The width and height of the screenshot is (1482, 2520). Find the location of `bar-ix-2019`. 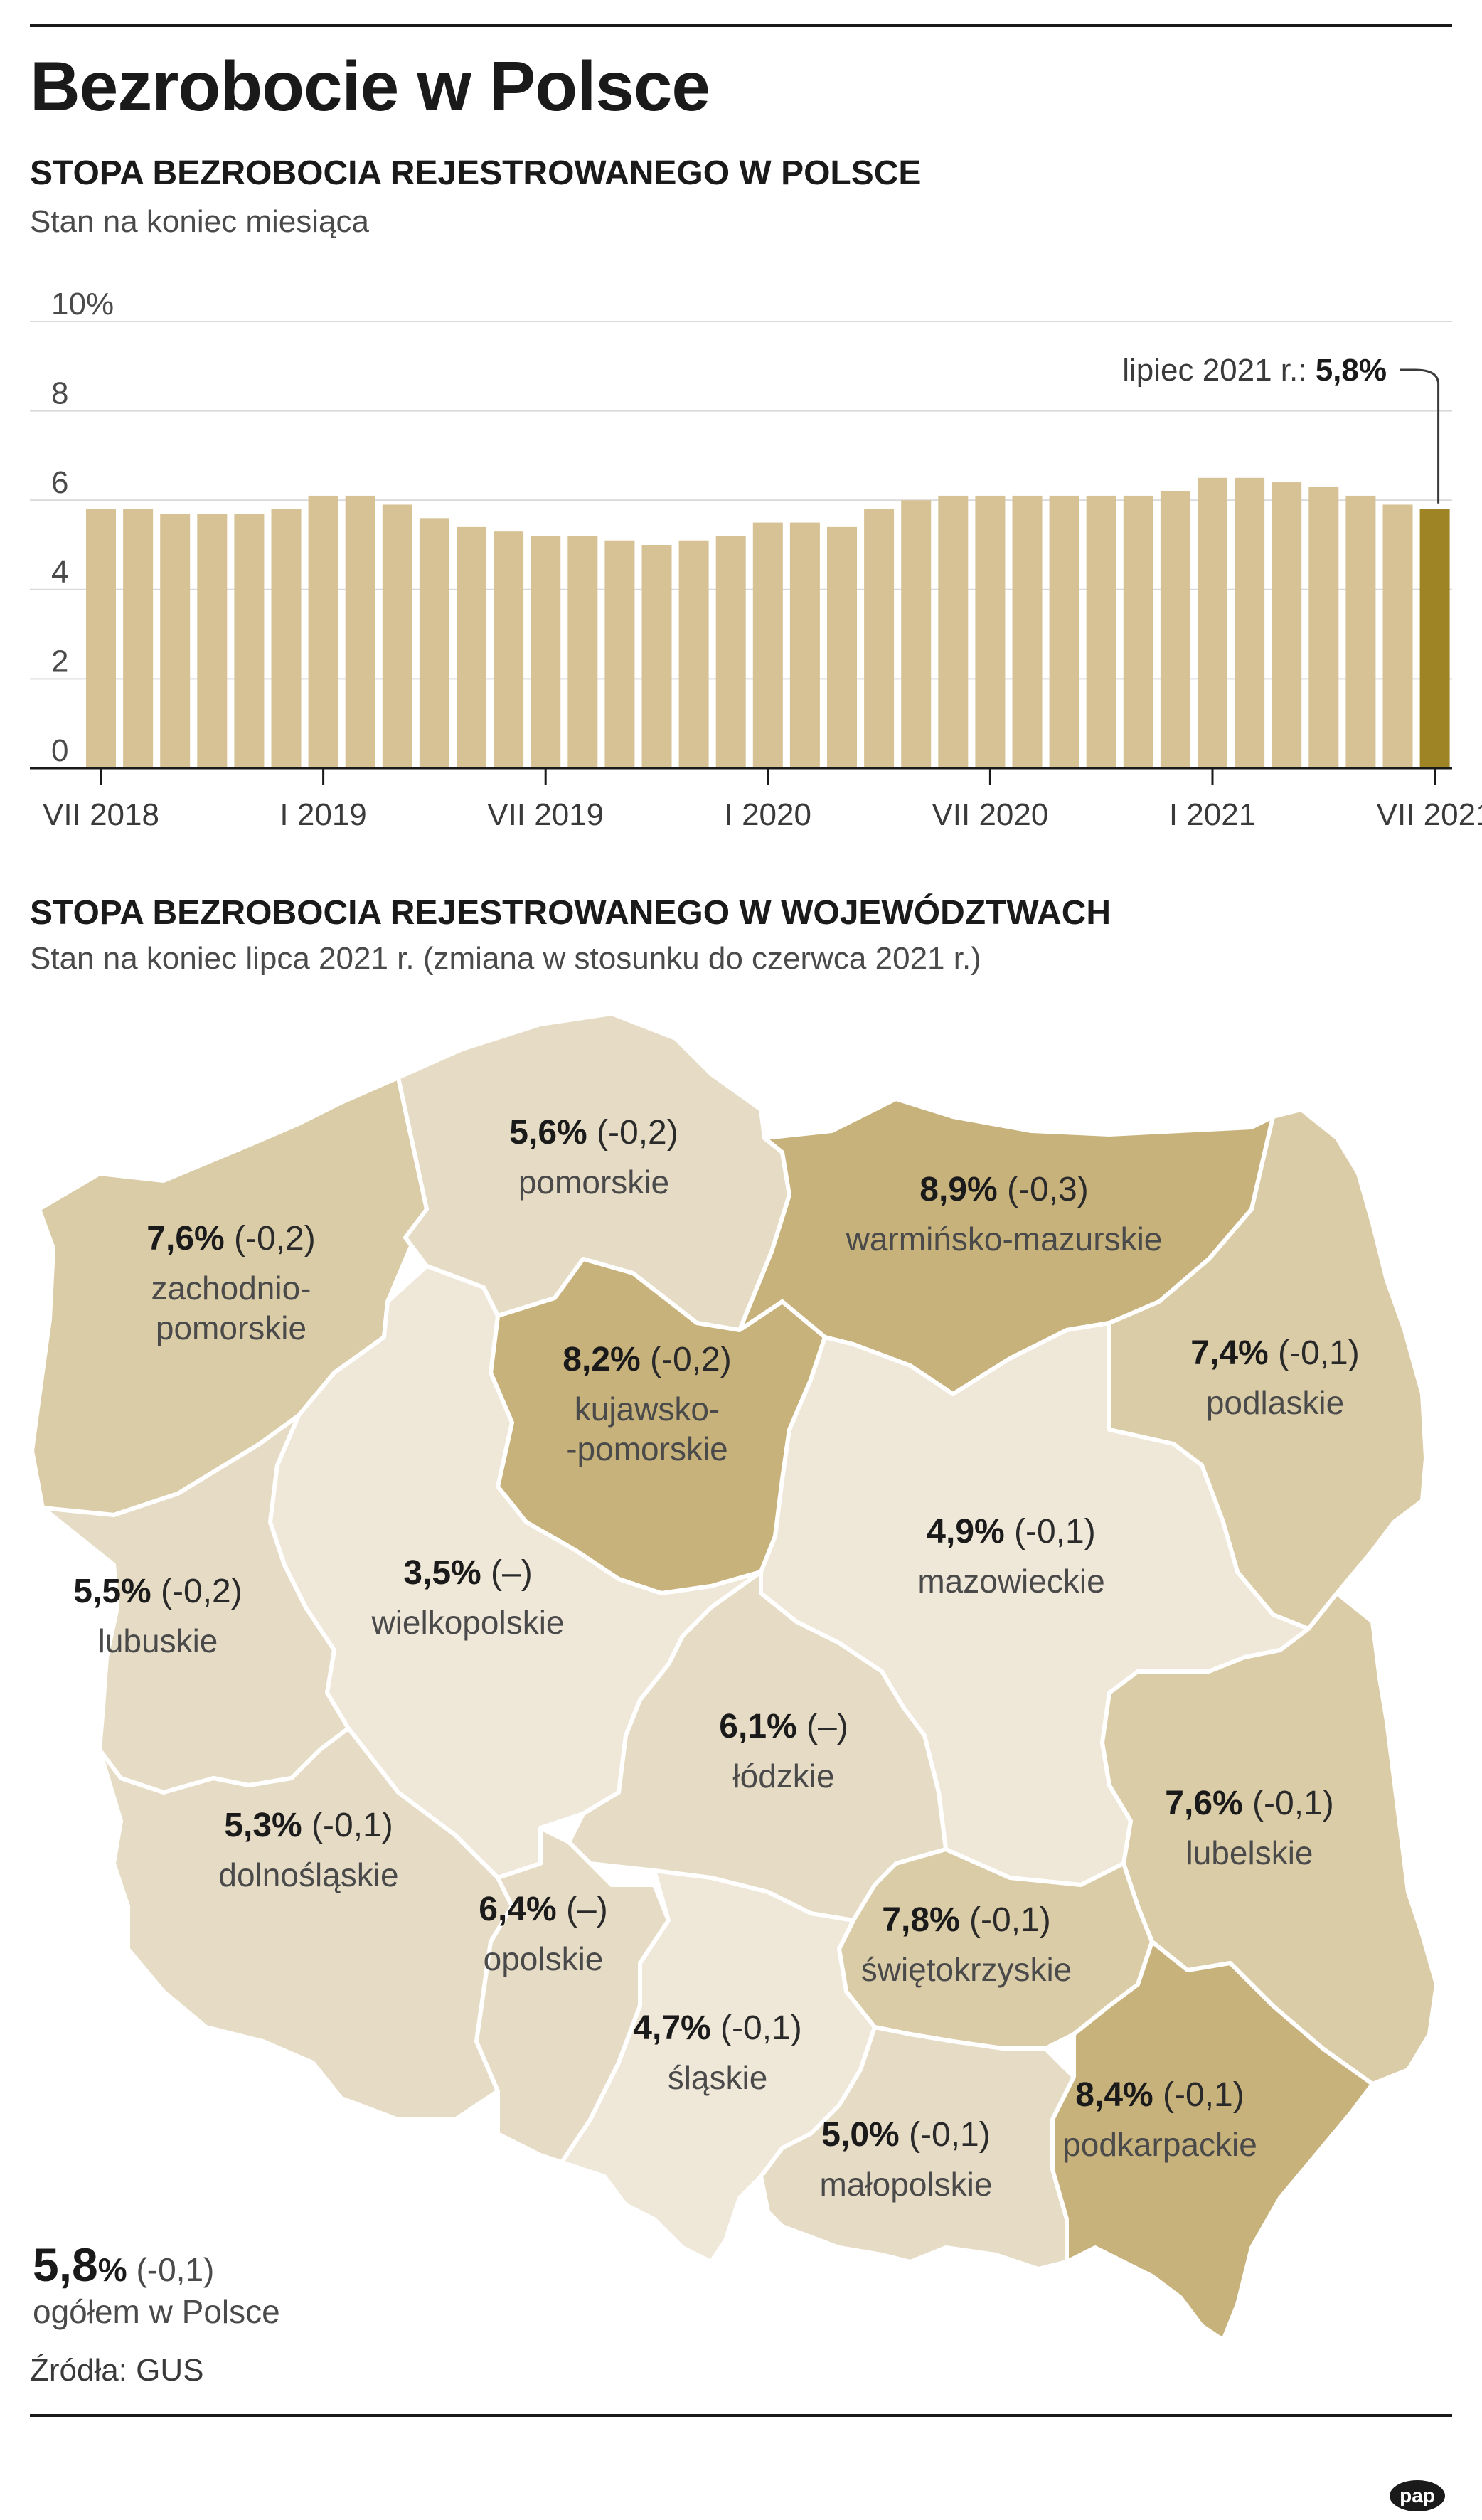

bar-ix-2019 is located at coordinates (619, 654).